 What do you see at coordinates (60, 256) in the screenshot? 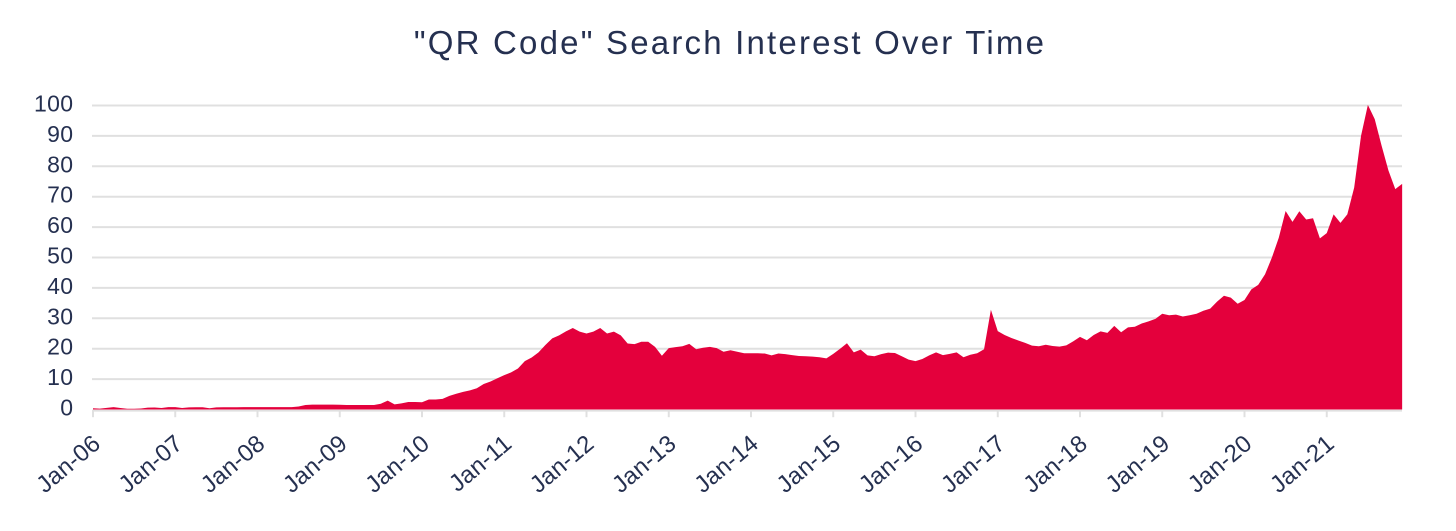
I see `svg-text: 50` at bounding box center [60, 256].